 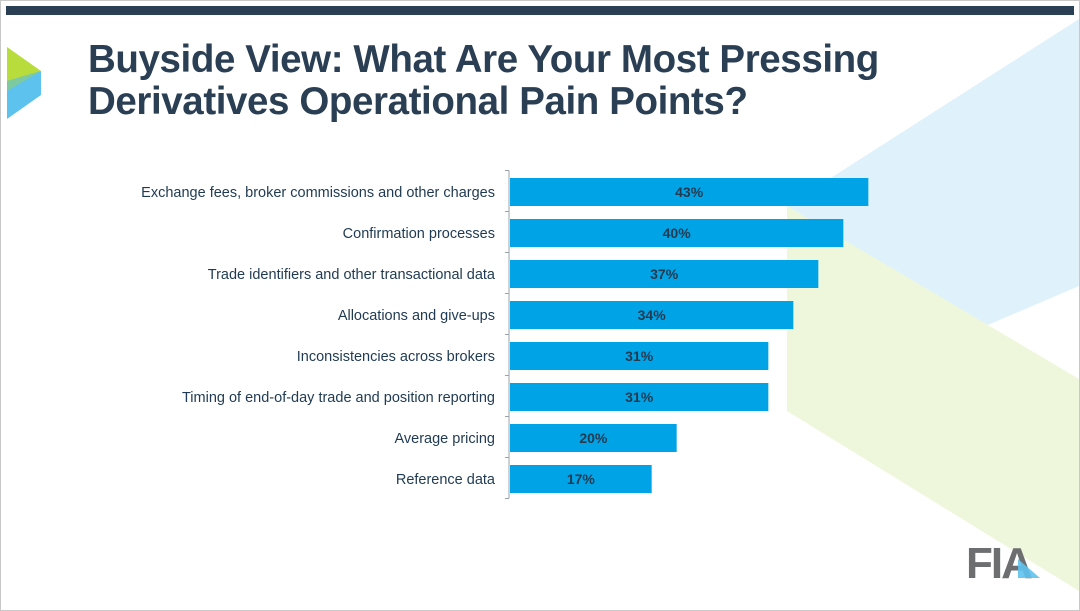 I want to click on category-label: Average pricing, so click(x=445, y=439).